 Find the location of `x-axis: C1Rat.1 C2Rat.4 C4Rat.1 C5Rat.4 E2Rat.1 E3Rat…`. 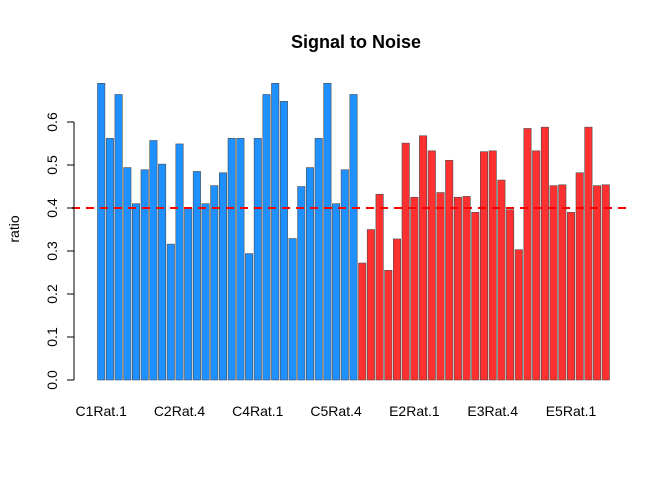

x-axis: C1Rat.1 C2Rat.4 C4Rat.1 C5Rat.4 E2Rat.1 E3Rat… is located at coordinates (336, 411).